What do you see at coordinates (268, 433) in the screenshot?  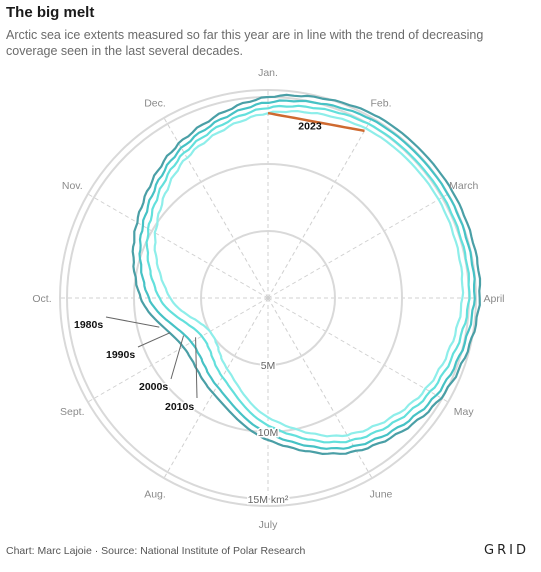 I see `radial-tick-label-1: 10M` at bounding box center [268, 433].